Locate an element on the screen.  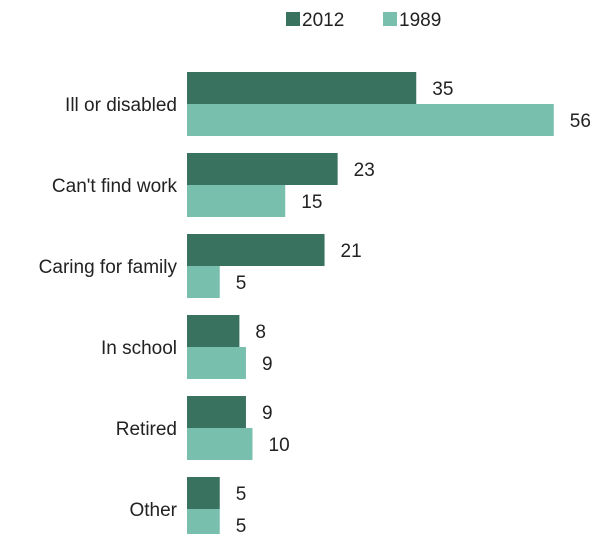
bar-2012-retired is located at coordinates (216, 412).